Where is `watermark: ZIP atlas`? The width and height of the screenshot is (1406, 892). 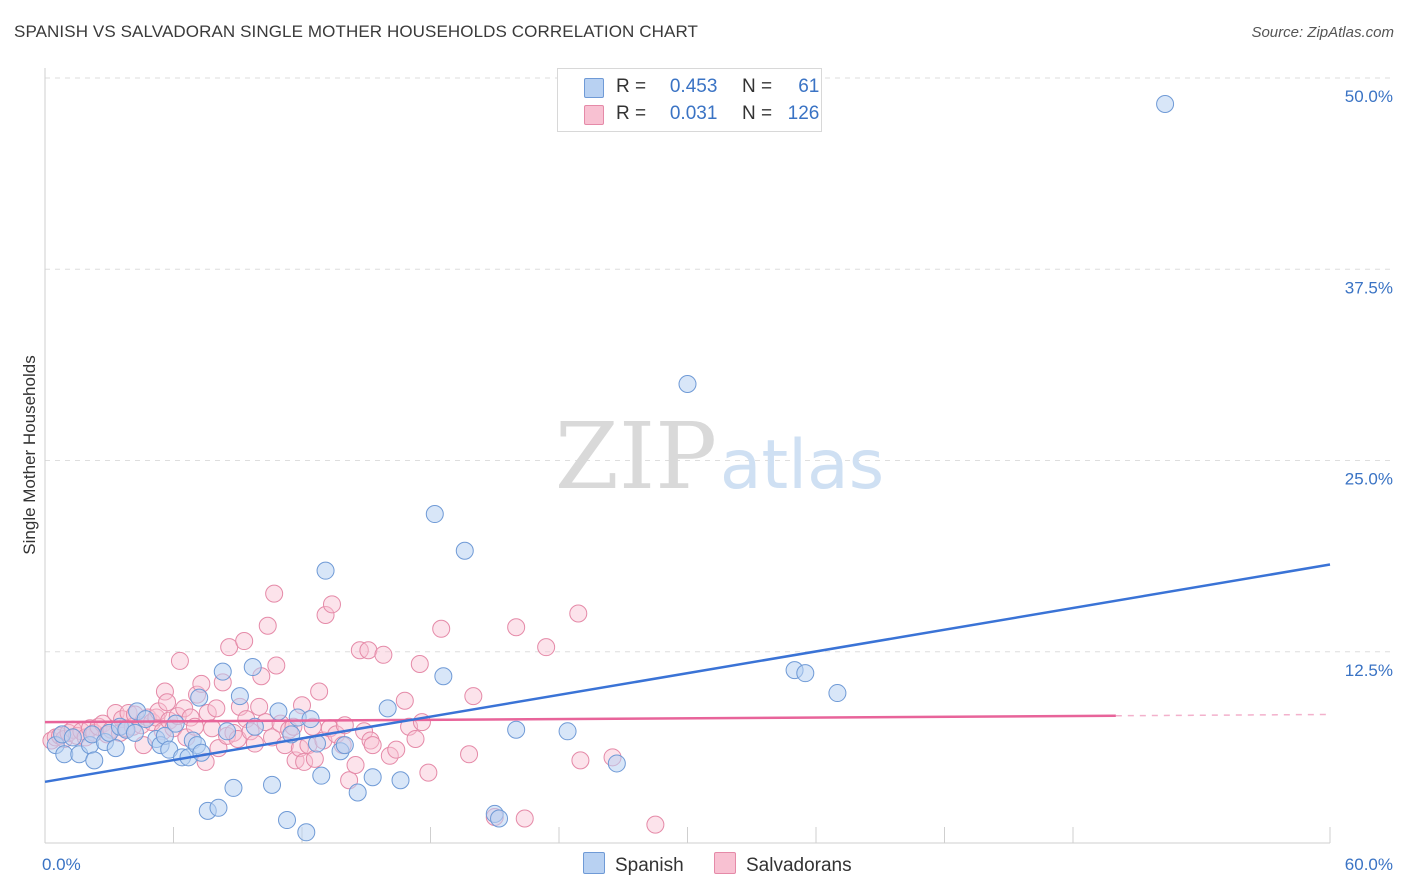 watermark: ZIP atlas is located at coordinates (719, 456).